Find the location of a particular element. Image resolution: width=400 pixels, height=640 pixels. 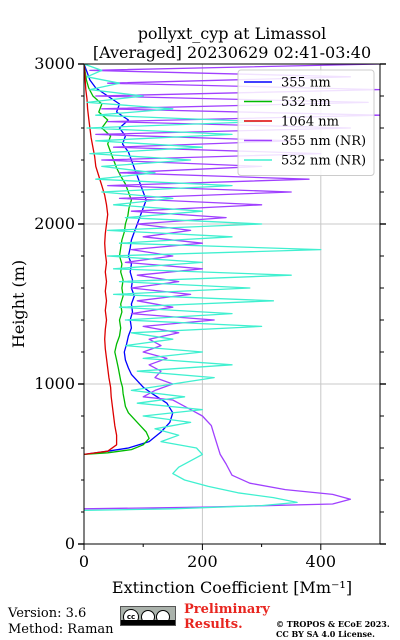

copyright-line-2: CC BY SA 4.0 License. is located at coordinates (325, 634).